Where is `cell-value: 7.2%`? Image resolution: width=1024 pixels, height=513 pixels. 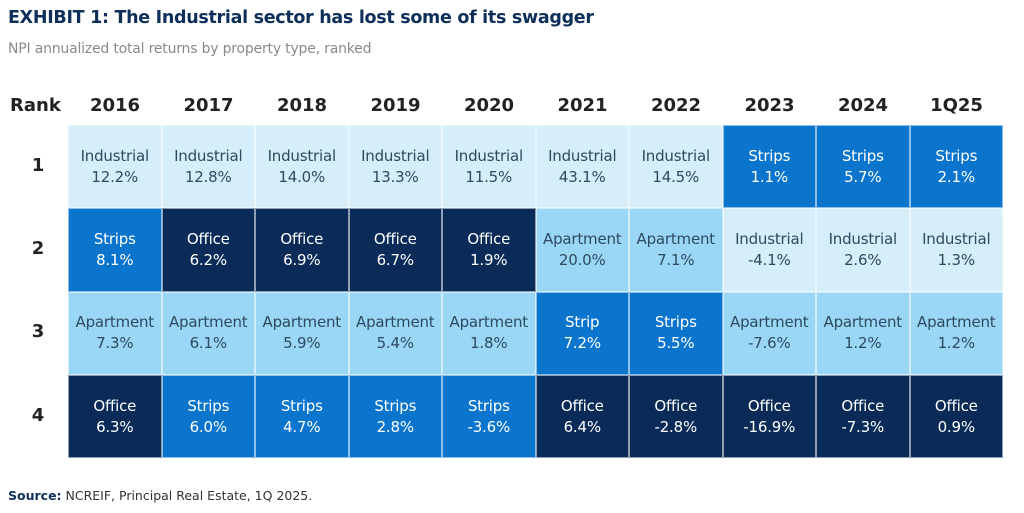
cell-value: 7.2% is located at coordinates (582, 343).